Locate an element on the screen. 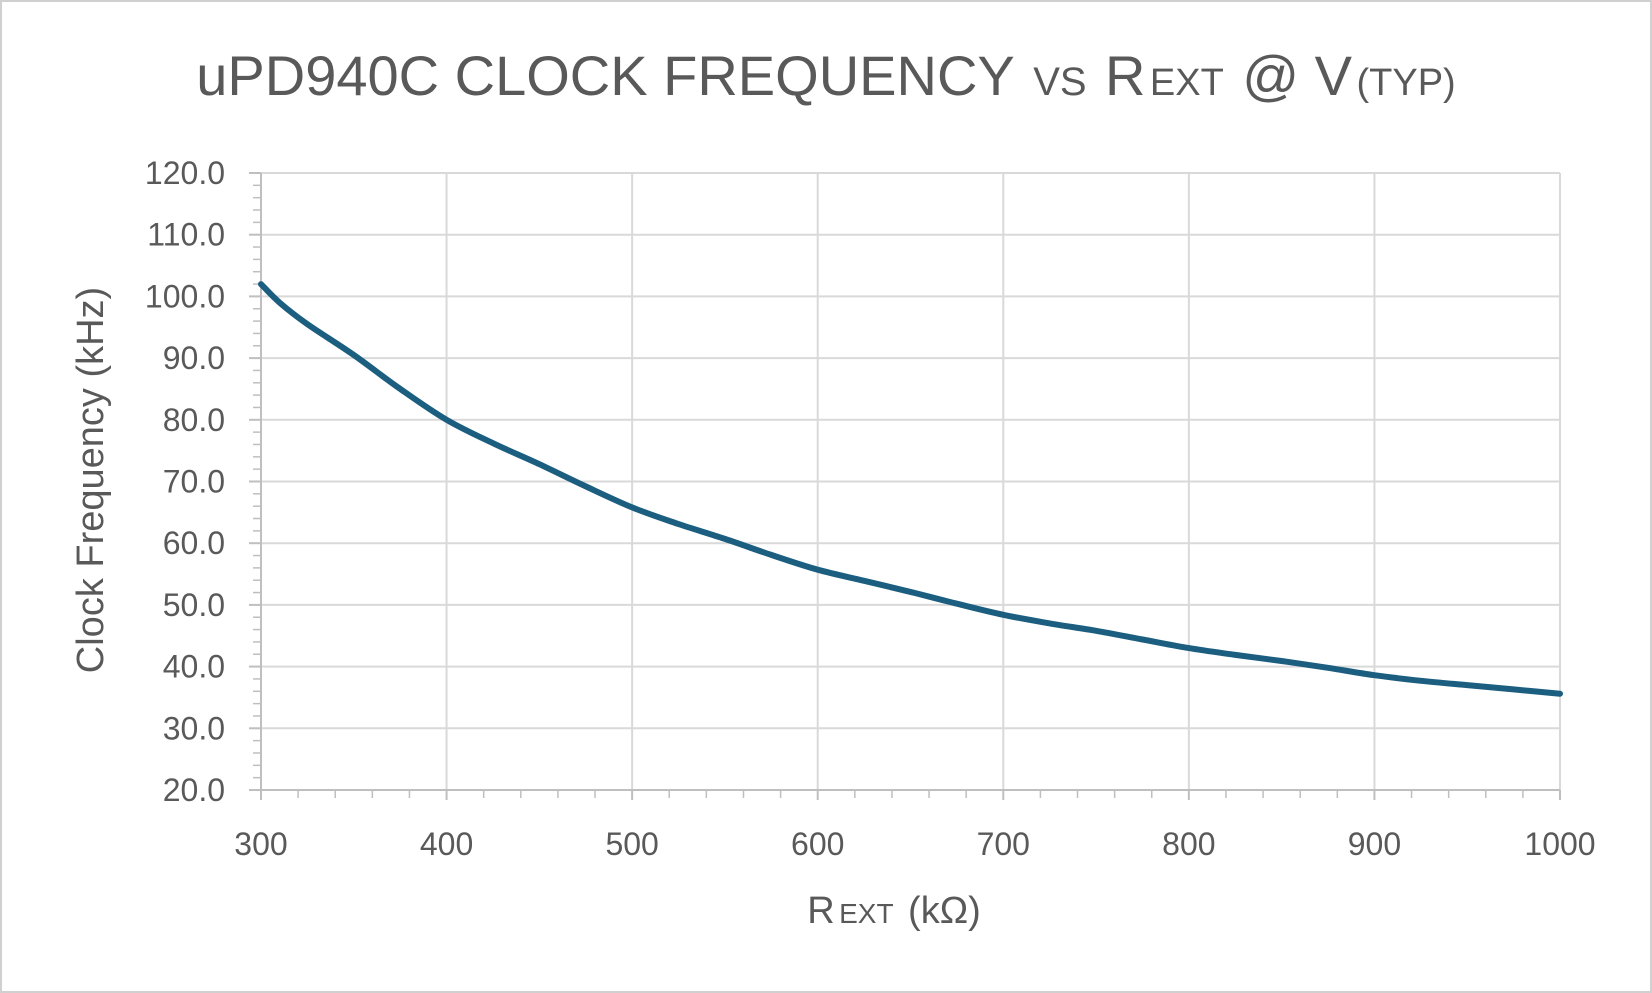 The image size is (1652, 993). x-tick-label: 400 is located at coordinates (446, 844).